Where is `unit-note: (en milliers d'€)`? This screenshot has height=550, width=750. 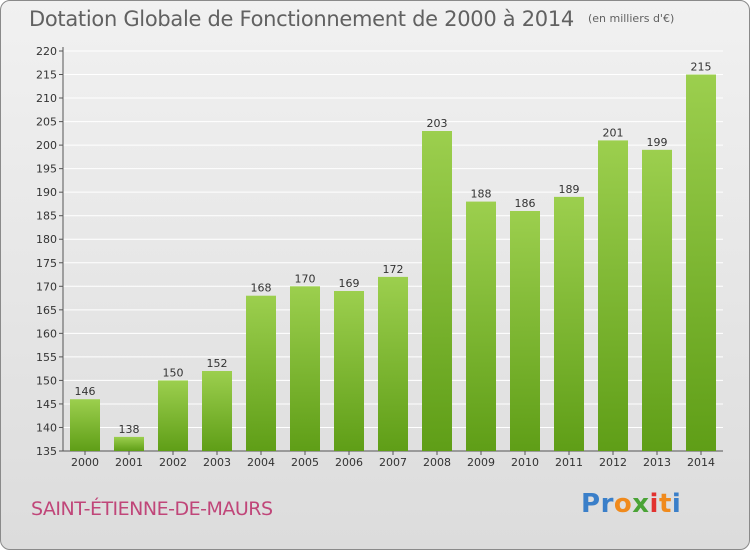 unit-note: (en milliers d'€) is located at coordinates (631, 18).